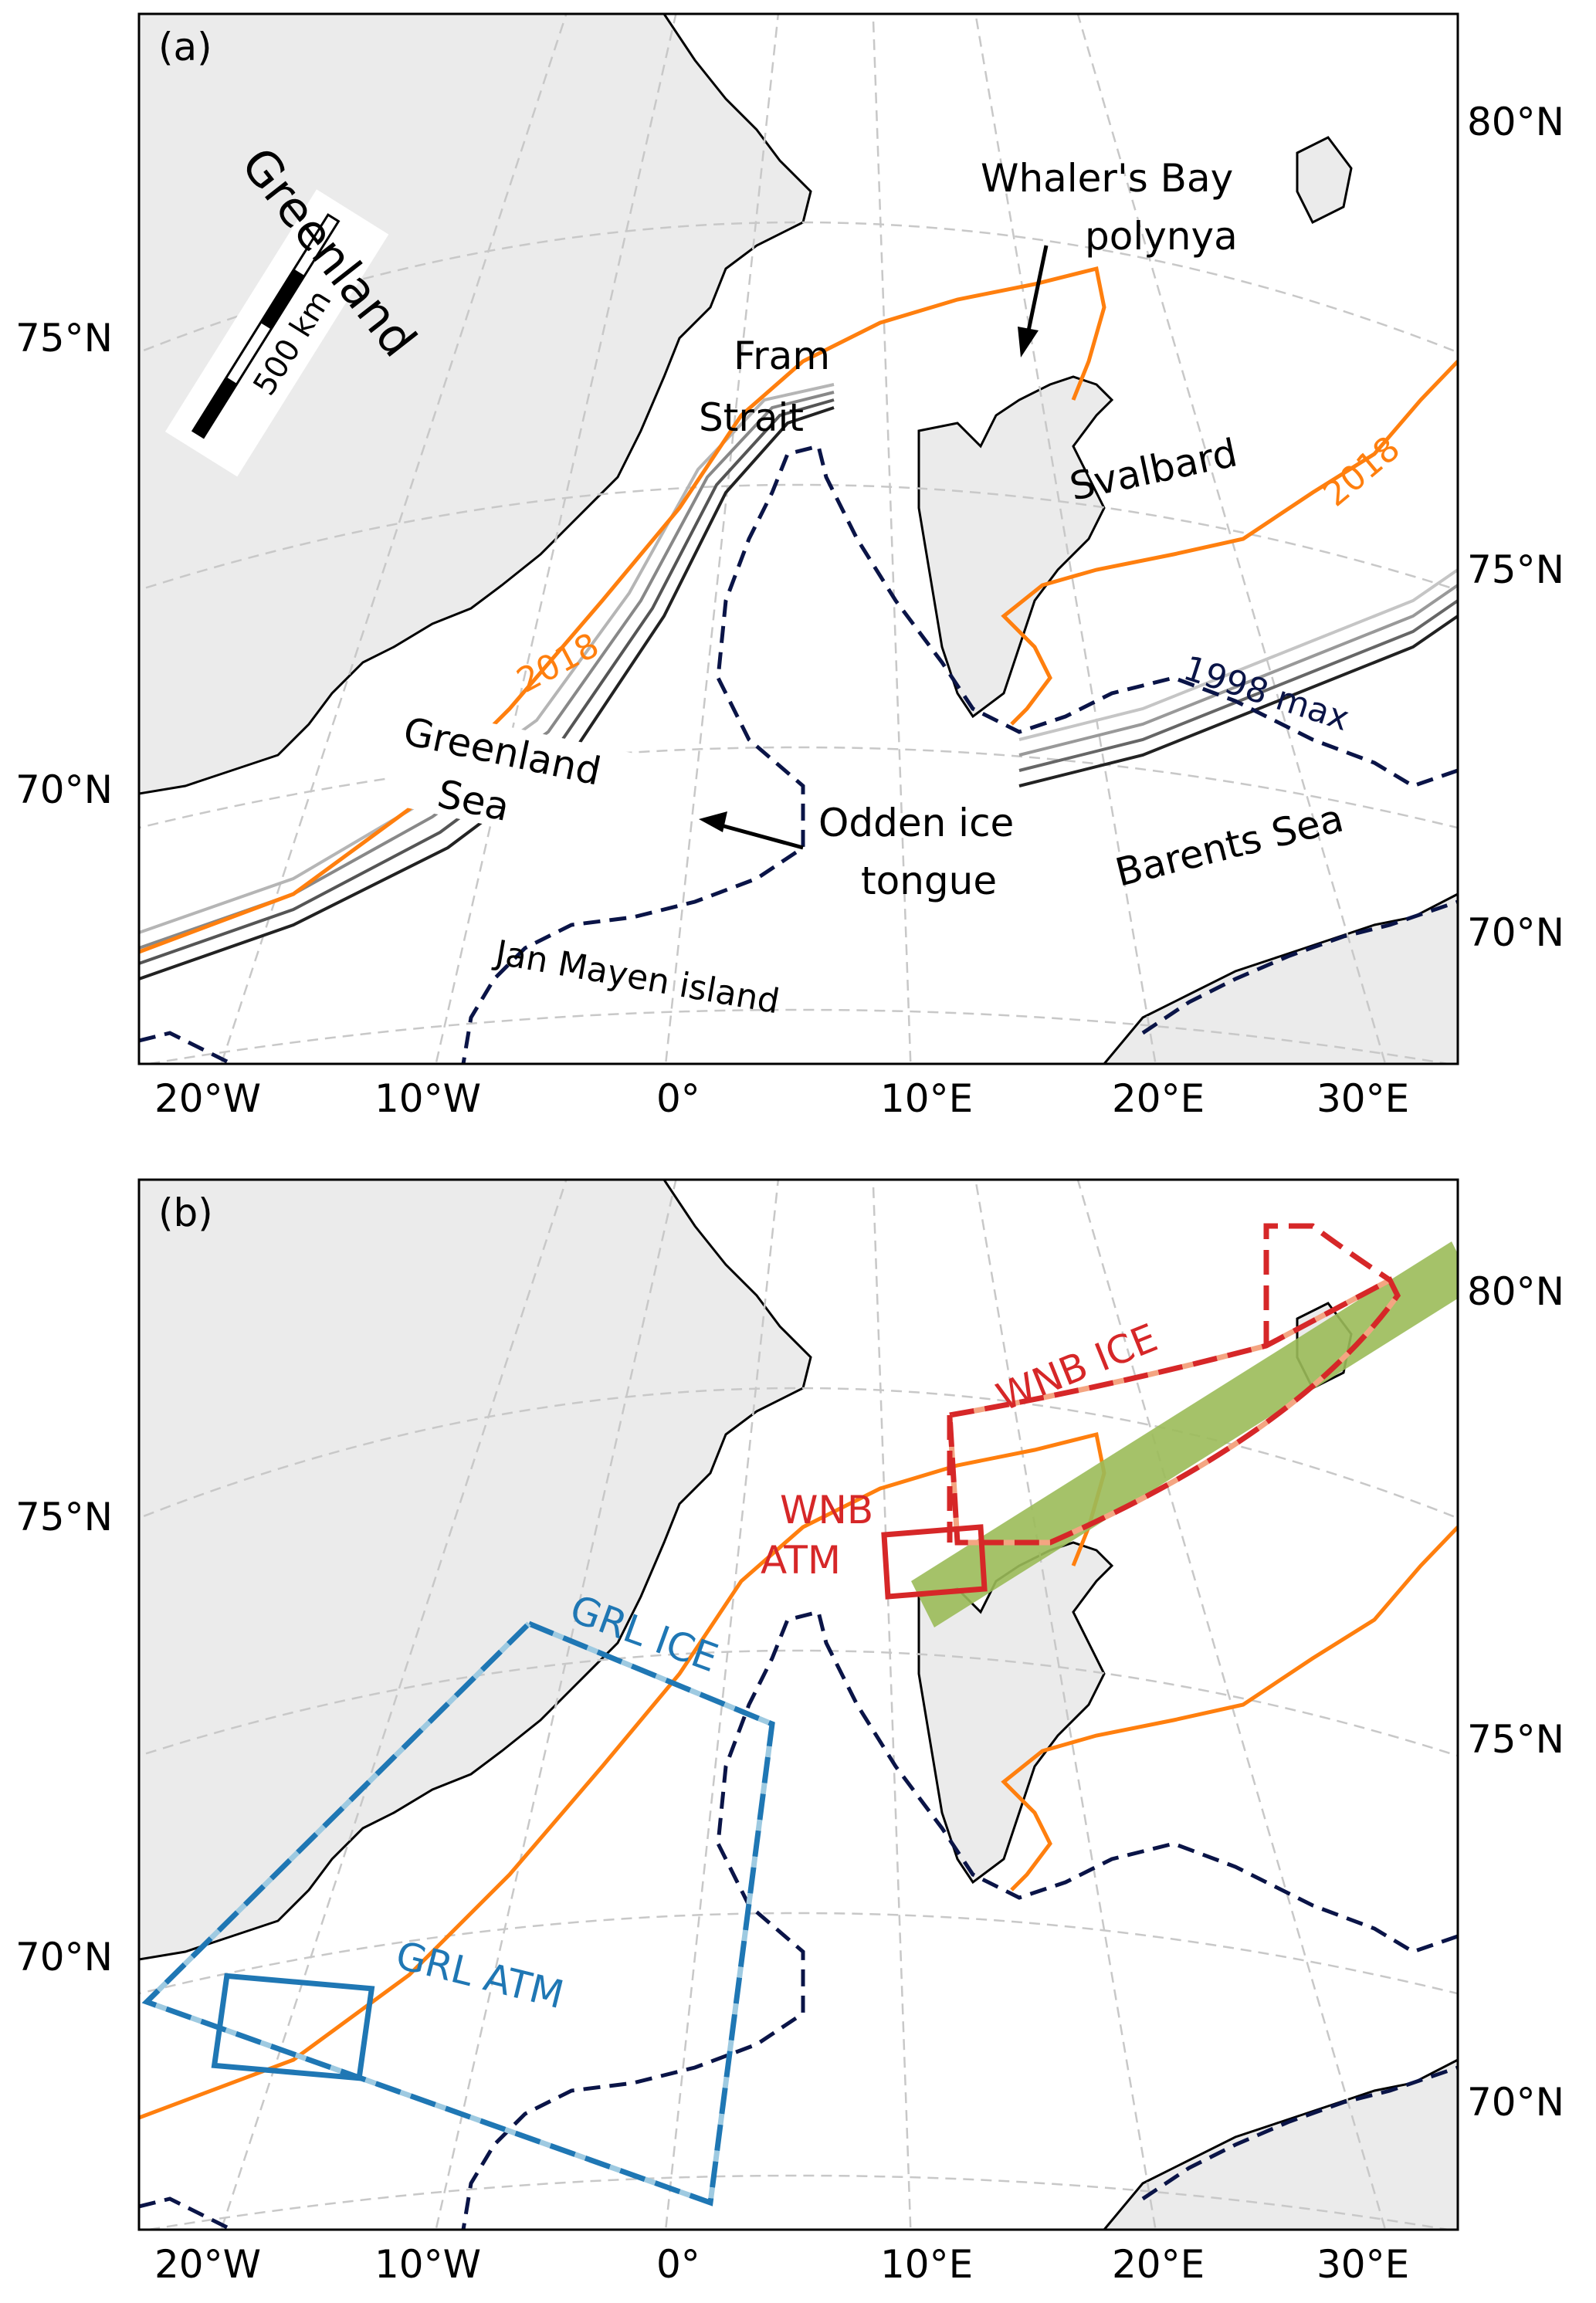  Describe the element at coordinates (782, 356) in the screenshot. I see `label-fram-1: Fram` at that location.